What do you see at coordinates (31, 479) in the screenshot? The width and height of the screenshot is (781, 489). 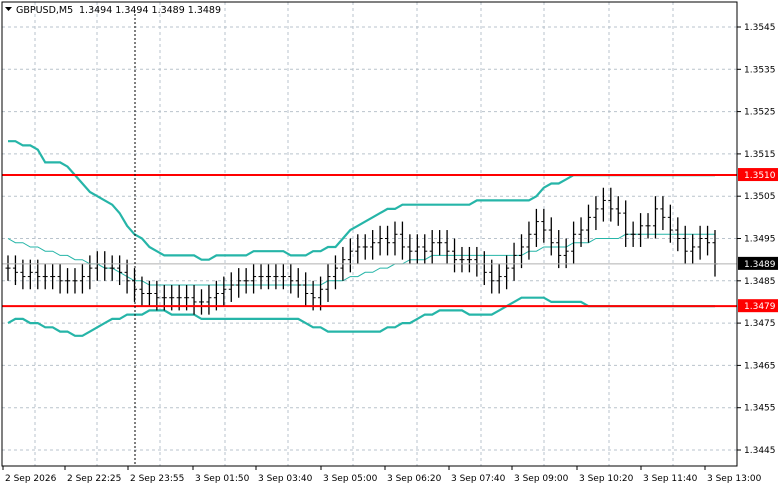 I see `x-tick-label: 2 Sep 2026` at bounding box center [31, 479].